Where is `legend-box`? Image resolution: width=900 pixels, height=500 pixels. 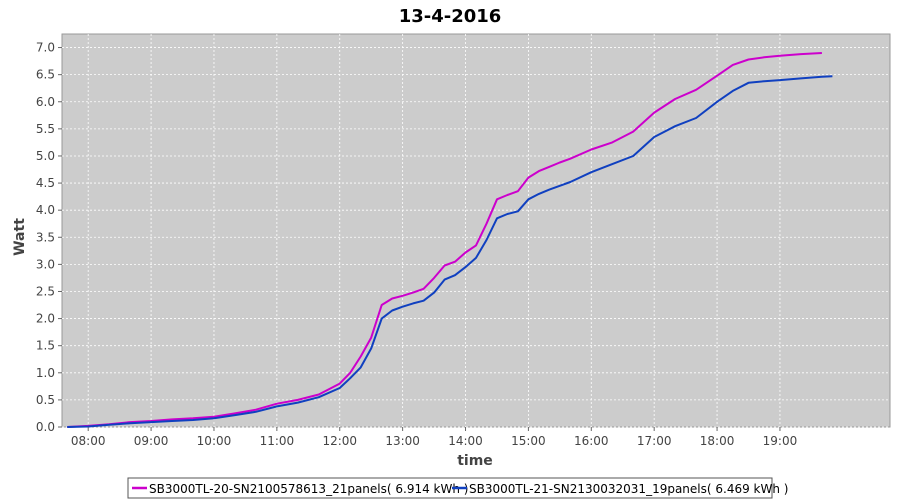
legend-box is located at coordinates (450, 488).